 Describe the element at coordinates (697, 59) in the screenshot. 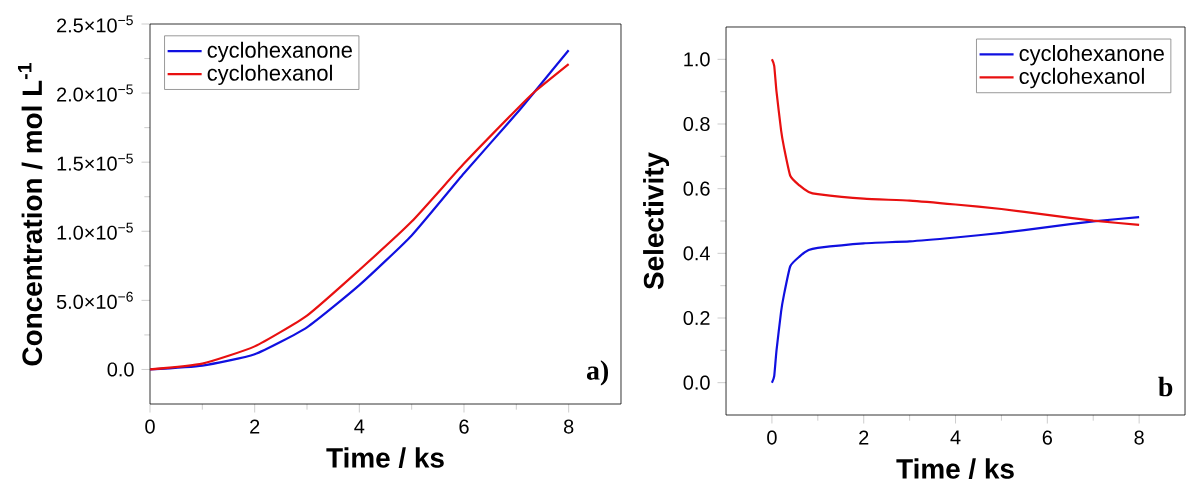

I see `y-tick-label: 1.0` at that location.